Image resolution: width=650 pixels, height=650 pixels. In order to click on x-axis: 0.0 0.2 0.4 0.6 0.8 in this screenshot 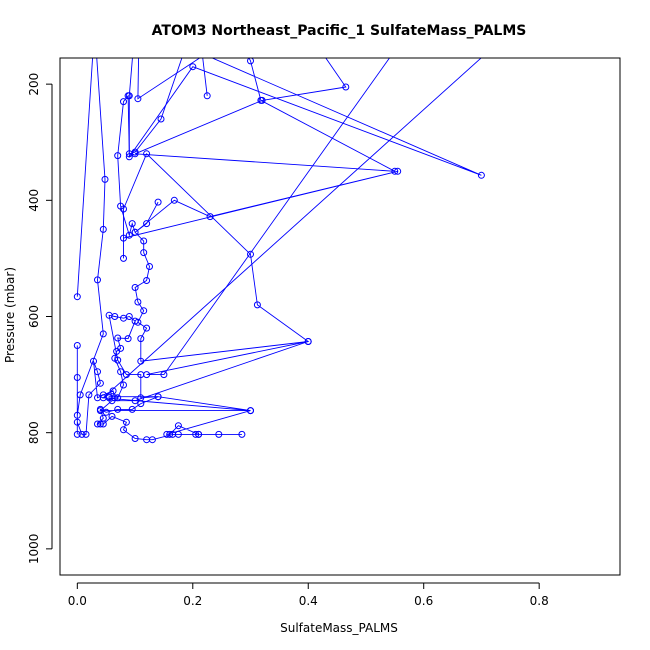, I will do `click(308, 595)`.